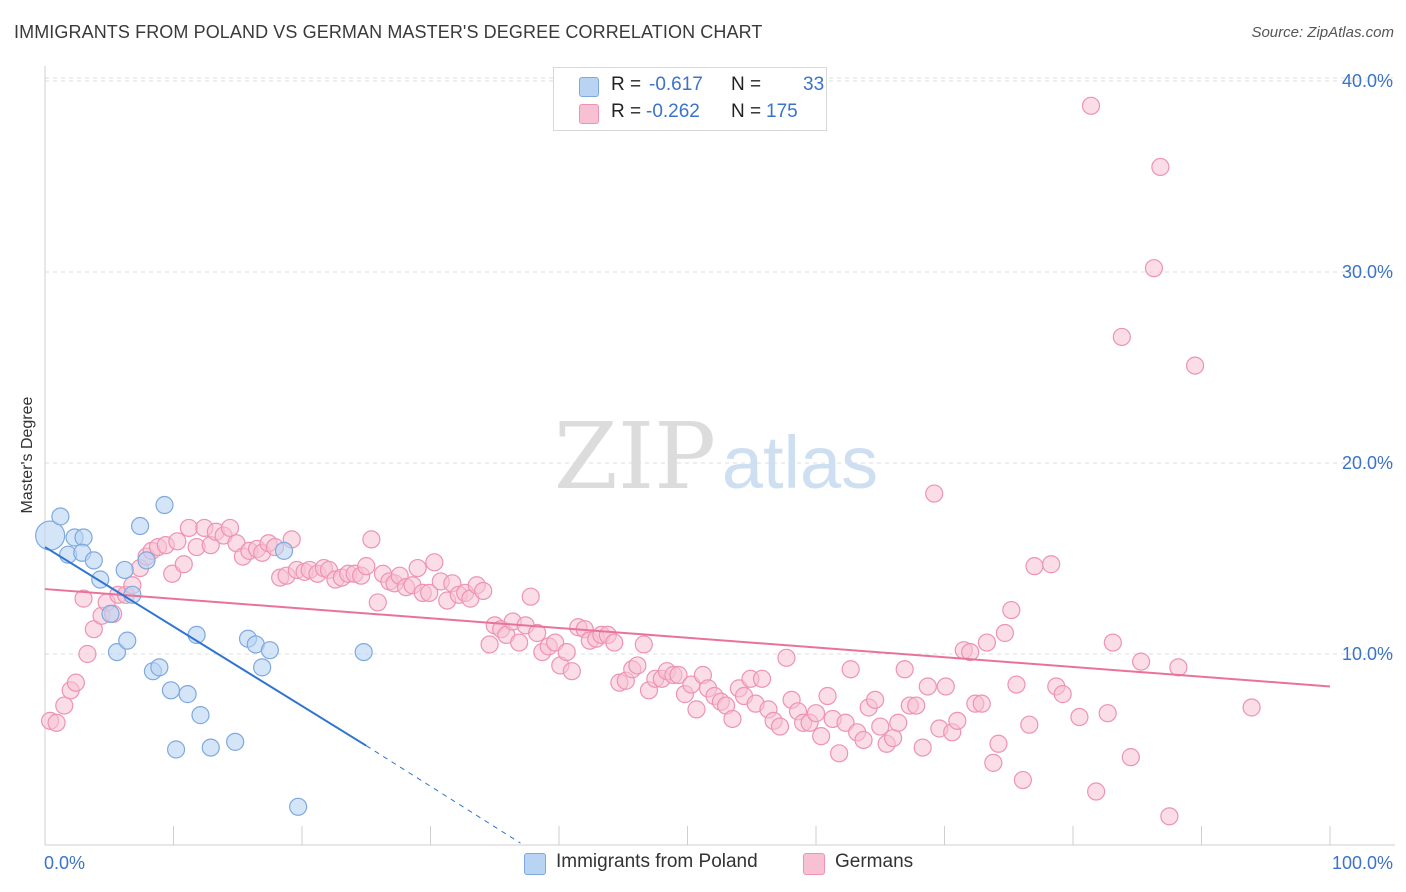 The image size is (1406, 892). I want to click on legend-r-value: -0.262, so click(673, 111).